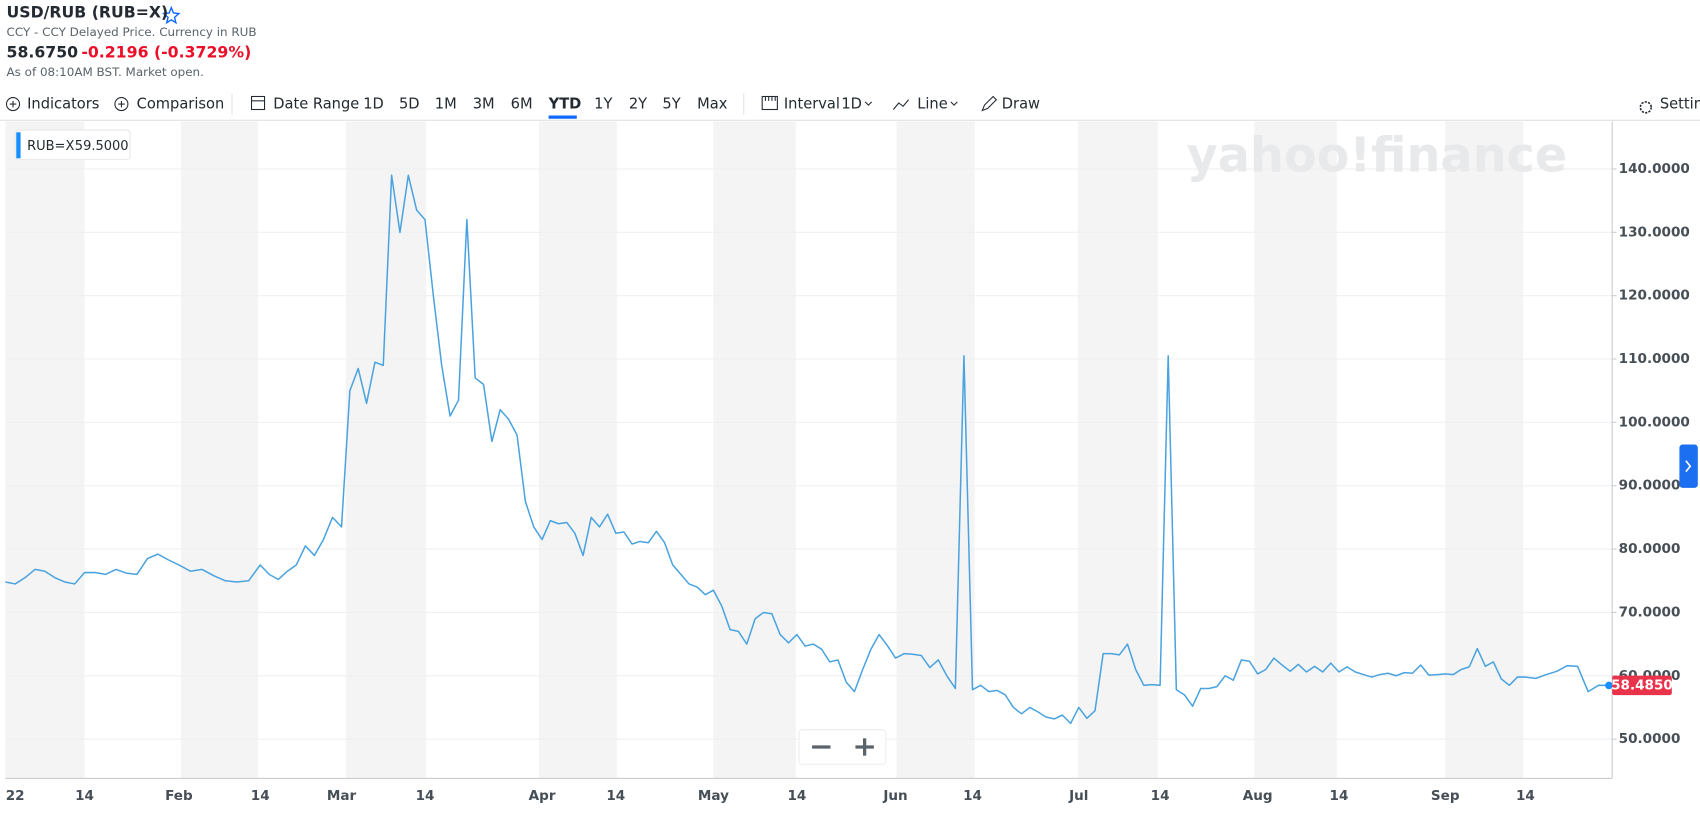 This screenshot has width=1700, height=833. What do you see at coordinates (50, 146) in the screenshot?
I see `legend-name: RUB=X` at bounding box center [50, 146].